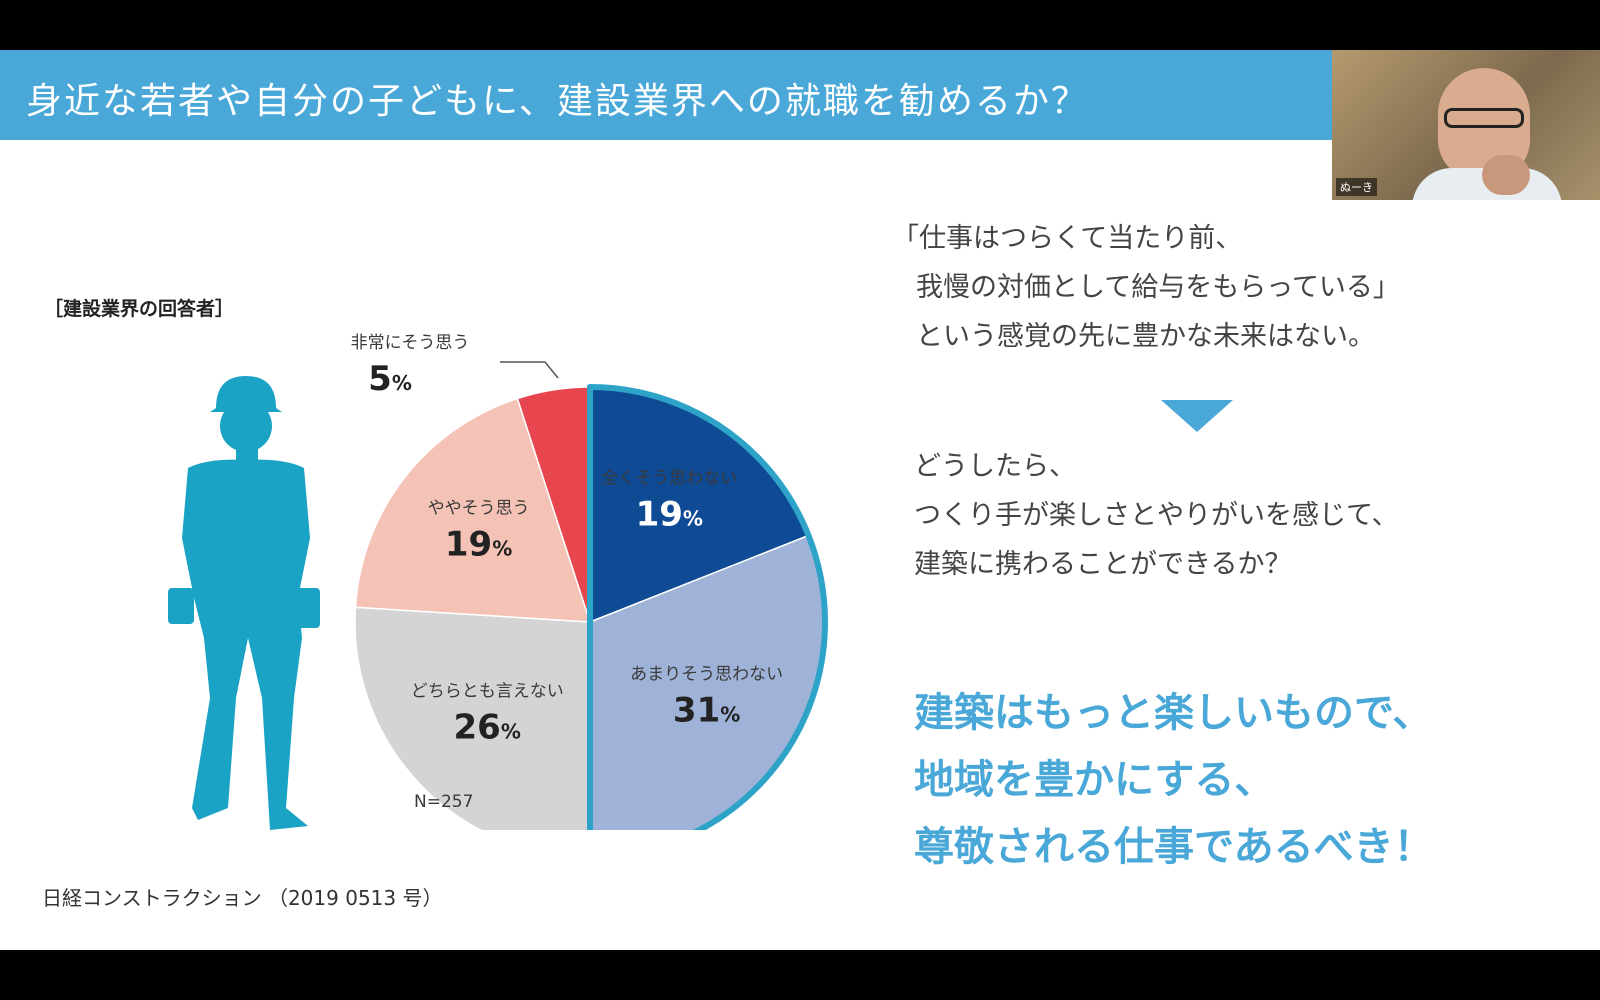  I want to click on slice-label-2: どちらとも言えない, so click(487, 692).